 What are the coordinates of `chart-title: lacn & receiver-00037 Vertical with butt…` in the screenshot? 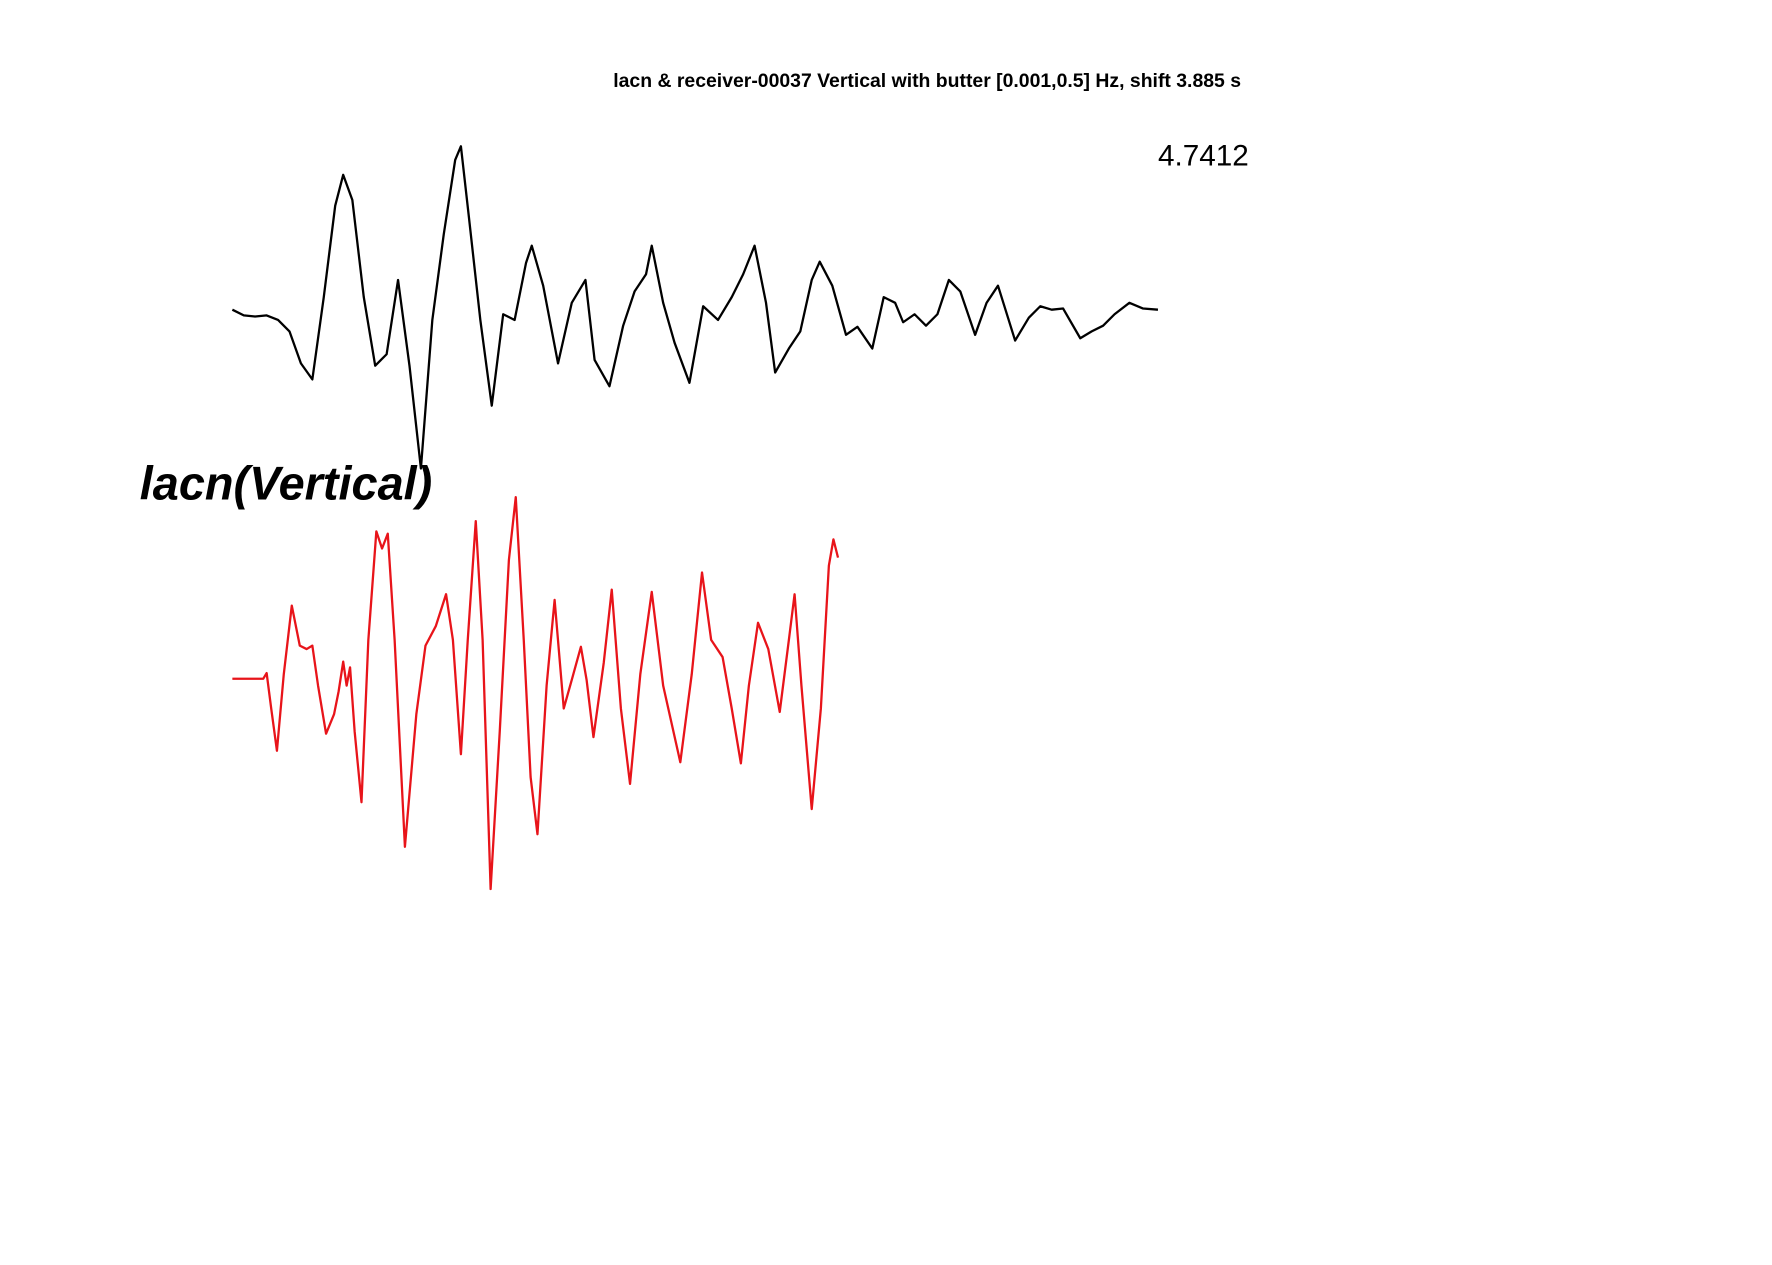 It's located at (927, 81).